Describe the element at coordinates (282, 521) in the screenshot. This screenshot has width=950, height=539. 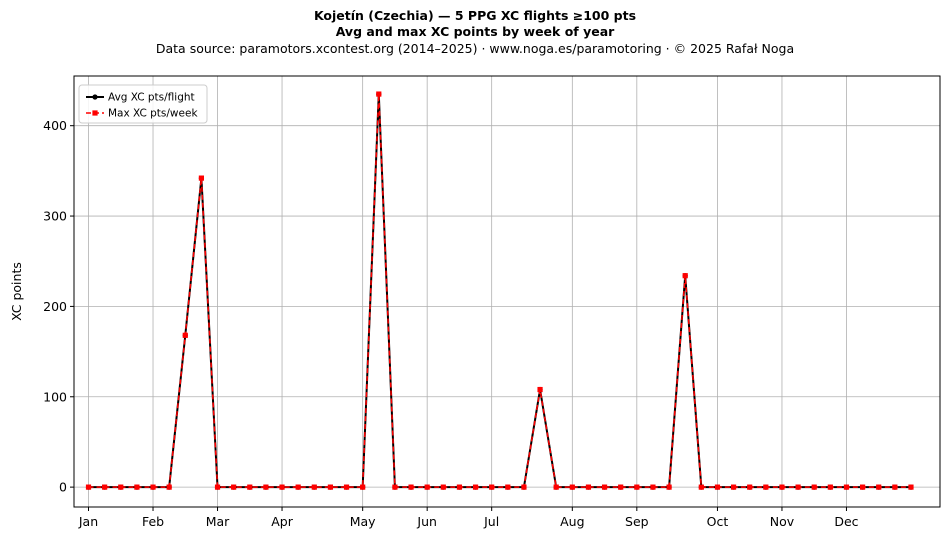
I see `x-tick-label: Apr` at that location.